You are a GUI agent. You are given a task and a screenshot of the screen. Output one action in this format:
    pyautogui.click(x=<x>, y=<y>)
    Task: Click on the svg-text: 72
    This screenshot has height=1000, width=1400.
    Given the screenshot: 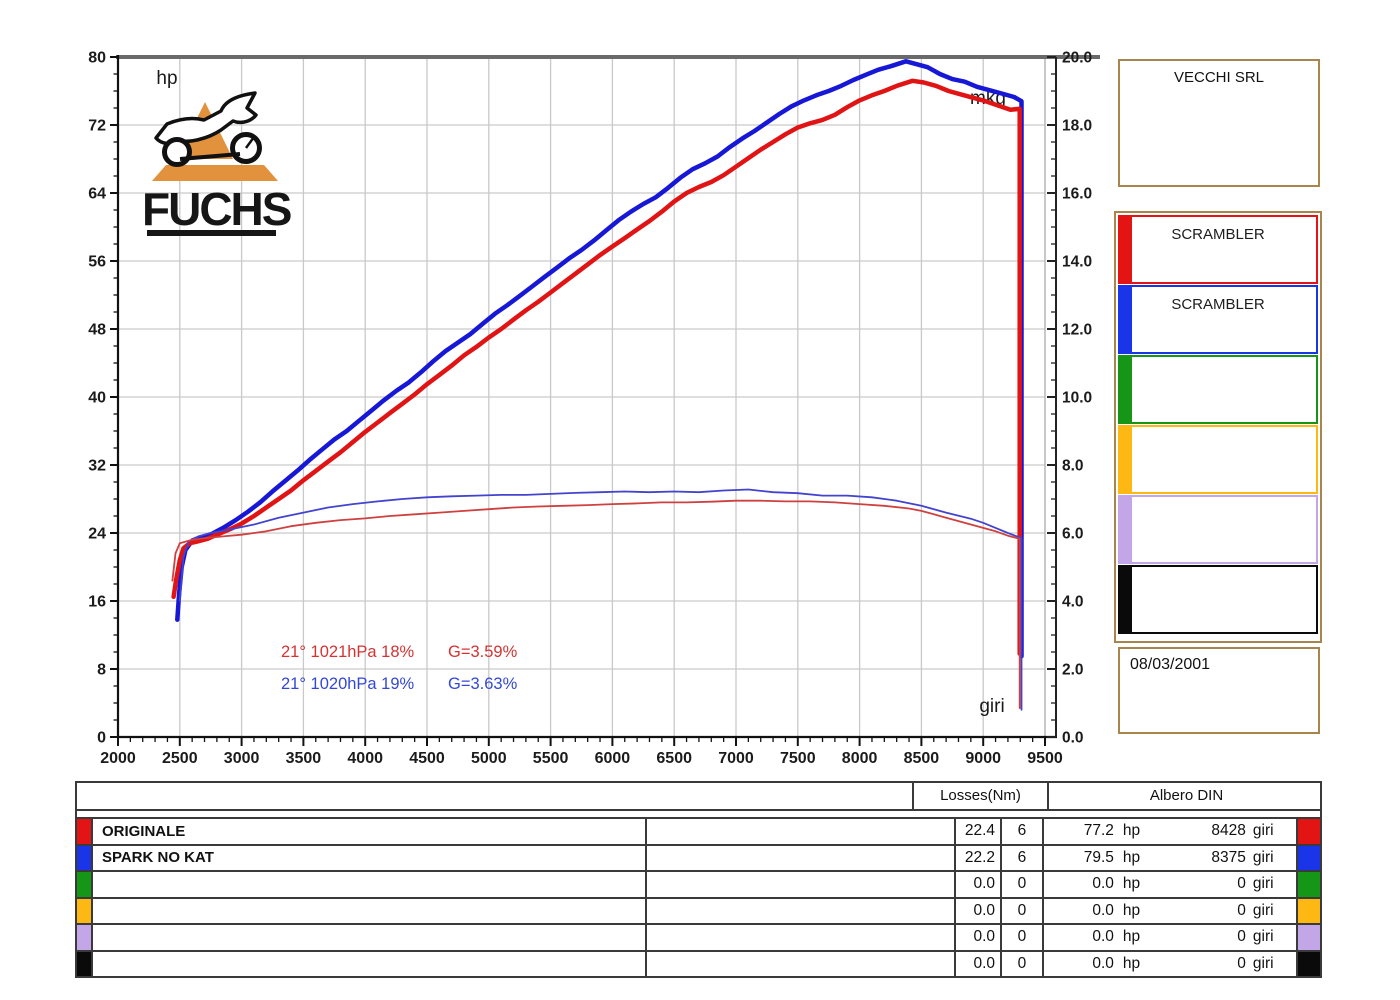 What is the action you would take?
    pyautogui.click(x=97, y=126)
    